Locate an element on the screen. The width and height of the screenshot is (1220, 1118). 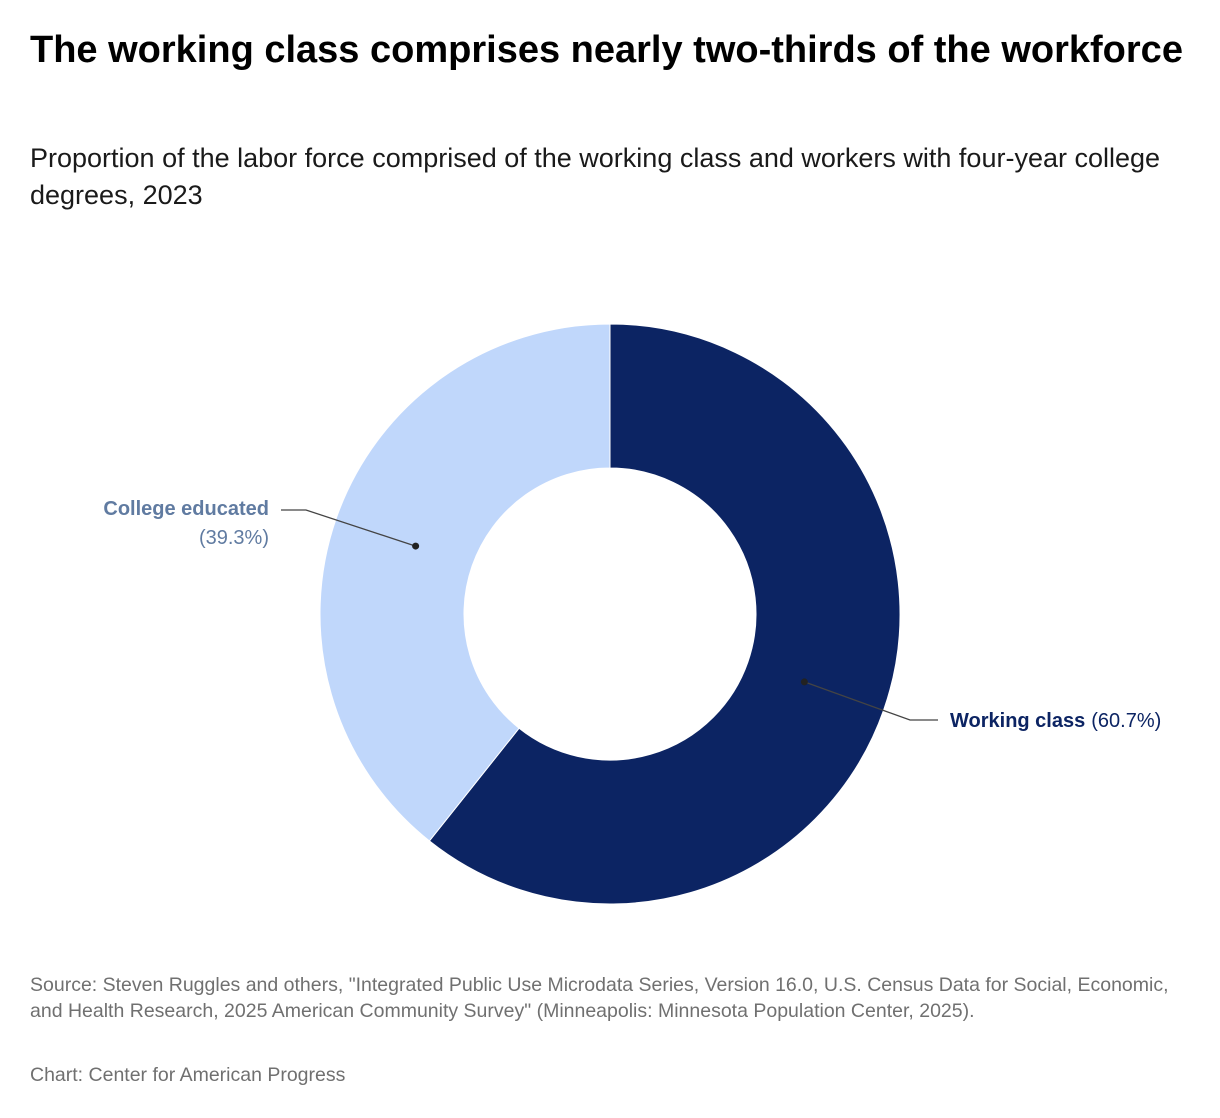
slice-value-working-class: (60.7%) is located at coordinates (1126, 721).